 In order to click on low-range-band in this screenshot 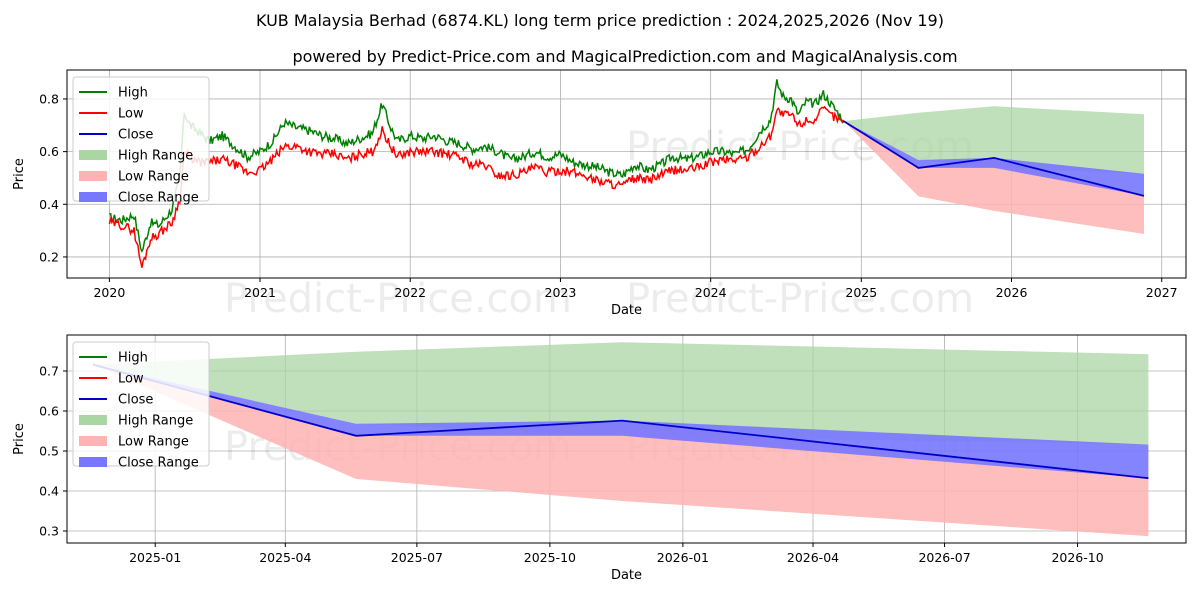, I will do `click(993, 177)`.